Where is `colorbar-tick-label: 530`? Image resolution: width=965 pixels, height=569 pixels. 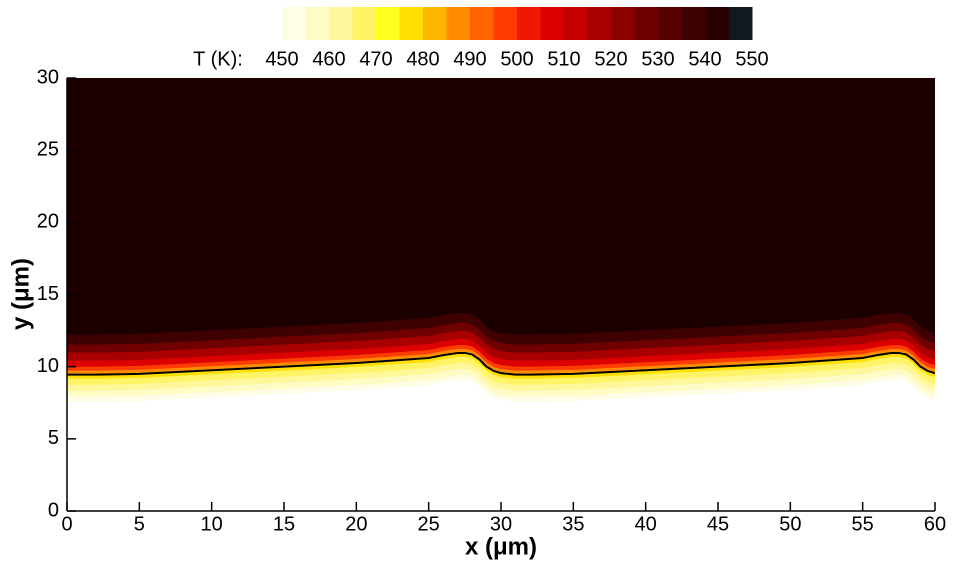 colorbar-tick-label: 530 is located at coordinates (657, 59).